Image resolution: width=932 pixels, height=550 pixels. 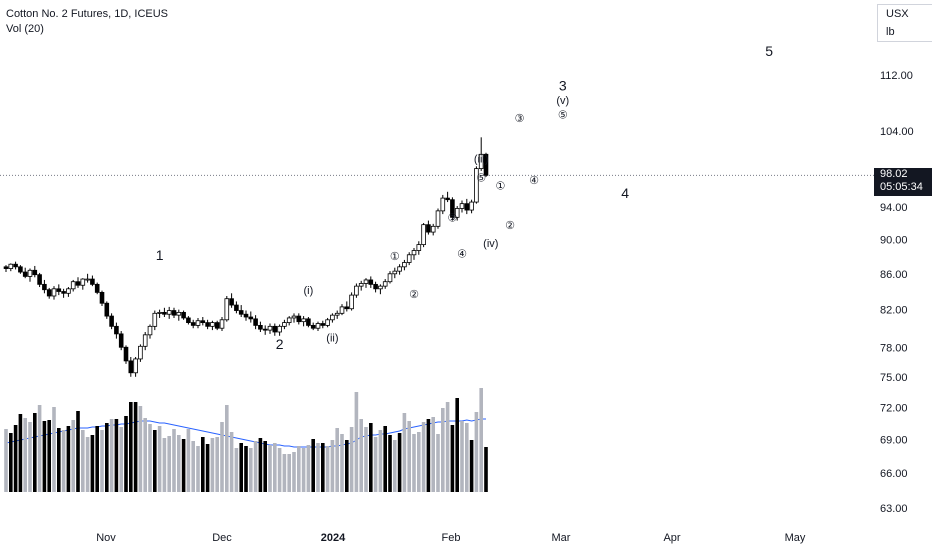 What do you see at coordinates (160, 255) in the screenshot?
I see `wave-label: 1` at bounding box center [160, 255].